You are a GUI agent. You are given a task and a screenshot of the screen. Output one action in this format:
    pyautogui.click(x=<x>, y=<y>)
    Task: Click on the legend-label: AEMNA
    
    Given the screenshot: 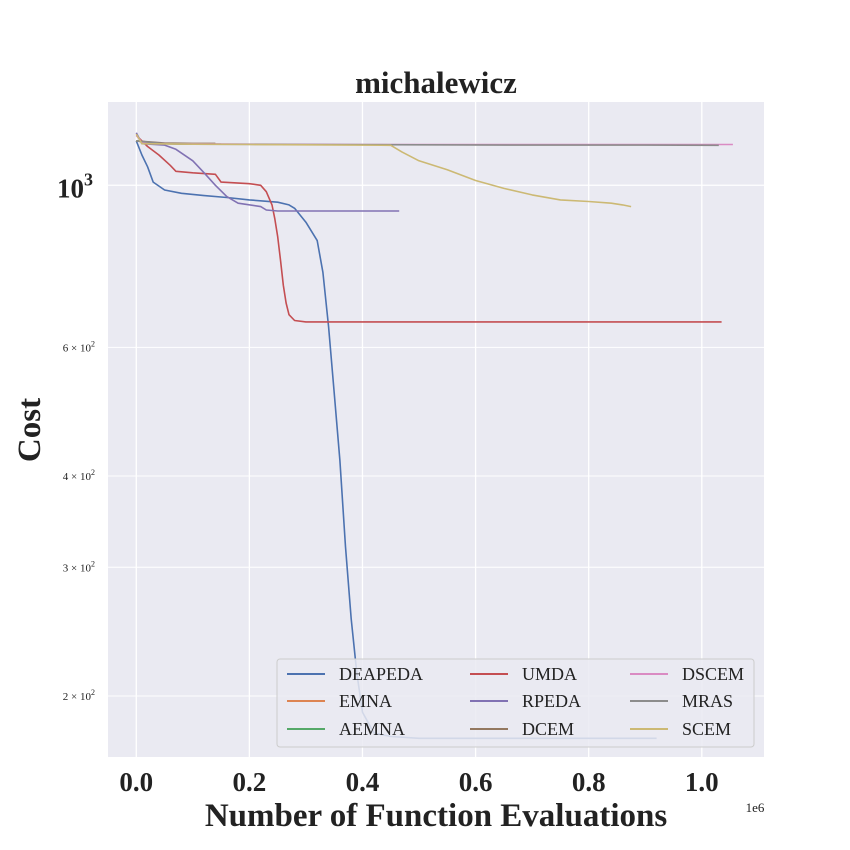 What is the action you would take?
    pyautogui.click(x=372, y=729)
    